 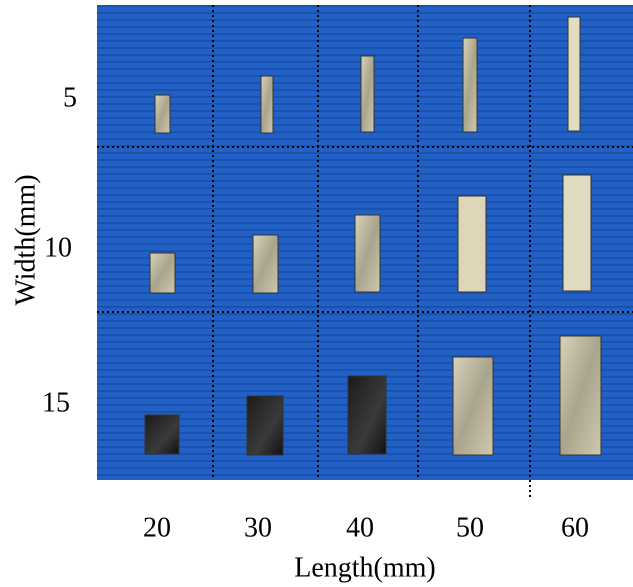 I want to click on length-label: 20, so click(x=157, y=527).